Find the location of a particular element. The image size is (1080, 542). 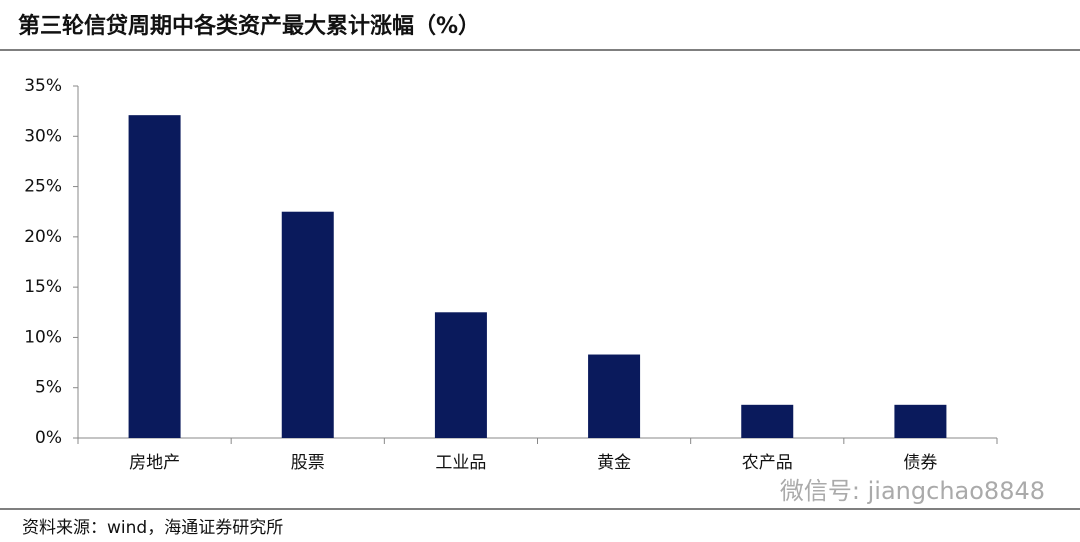

y-tick-label: 5% is located at coordinates (48, 388).